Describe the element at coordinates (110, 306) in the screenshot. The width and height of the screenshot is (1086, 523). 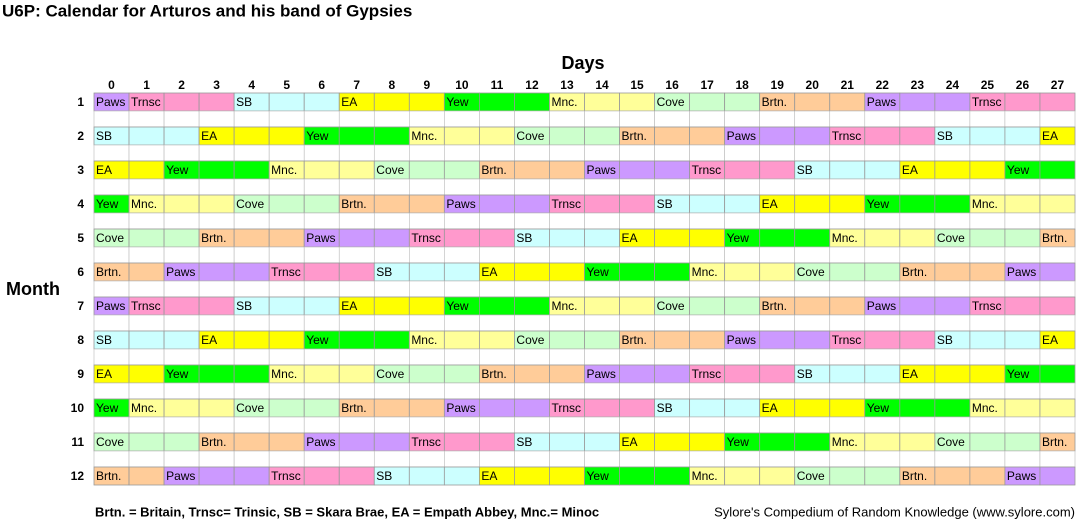
I see `cell-label: Paws` at that location.